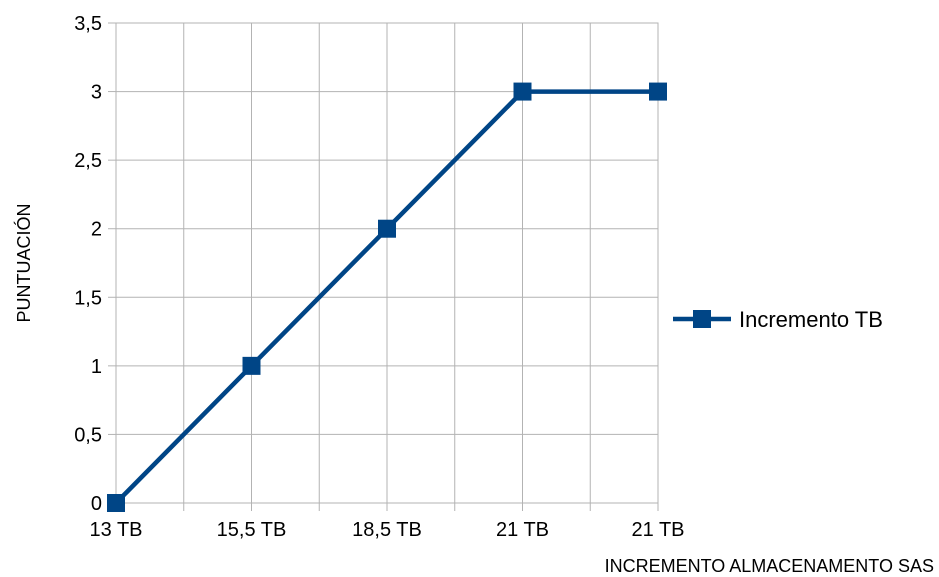  I want to click on legend: Incremento TB, so click(778, 319).